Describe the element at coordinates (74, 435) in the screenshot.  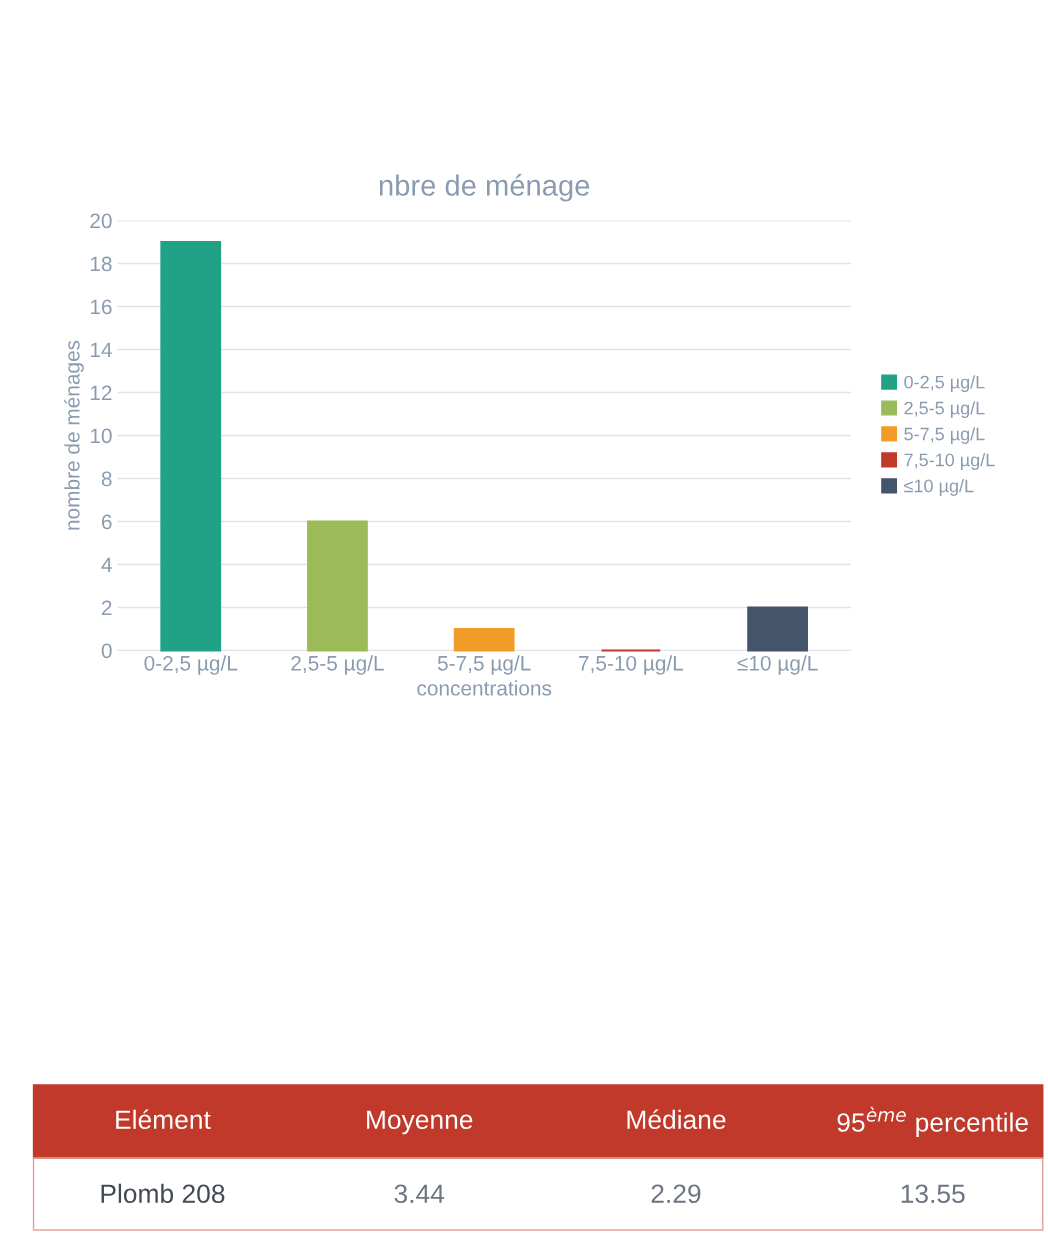
I see `y-axis-title: nombre de ménages` at that location.